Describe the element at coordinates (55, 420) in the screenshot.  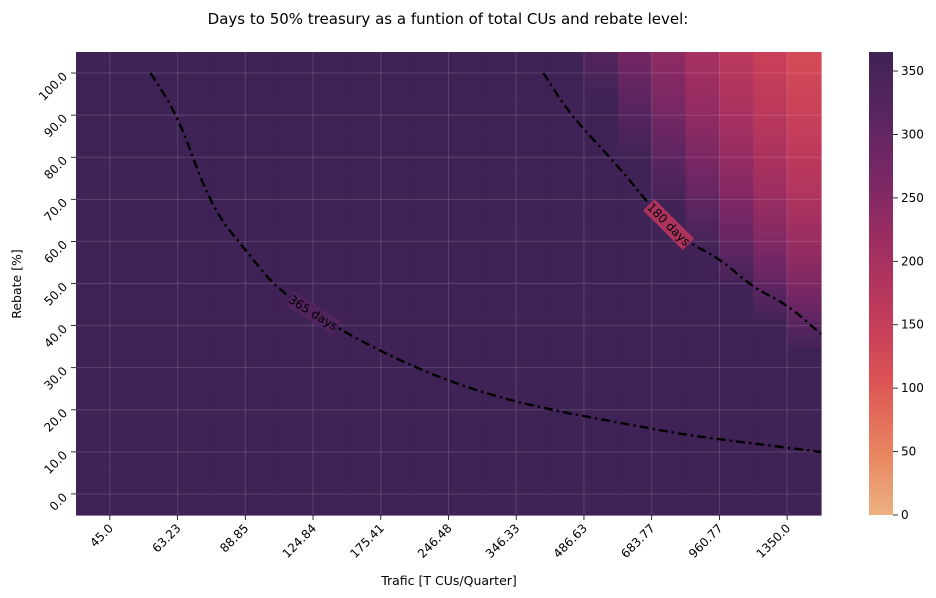
I see `y-tick-label: 20.0` at that location.